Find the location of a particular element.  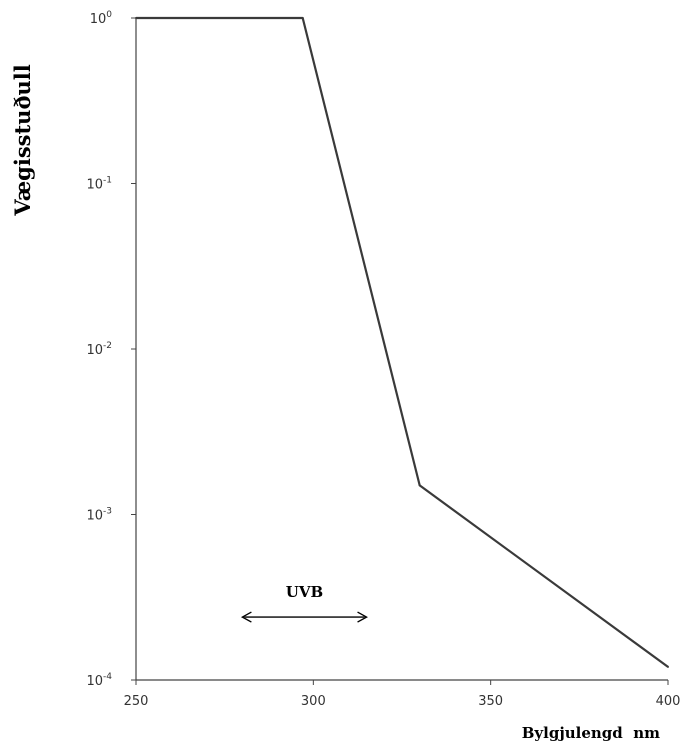

uvb-arrow-right-head is located at coordinates (362, 617).